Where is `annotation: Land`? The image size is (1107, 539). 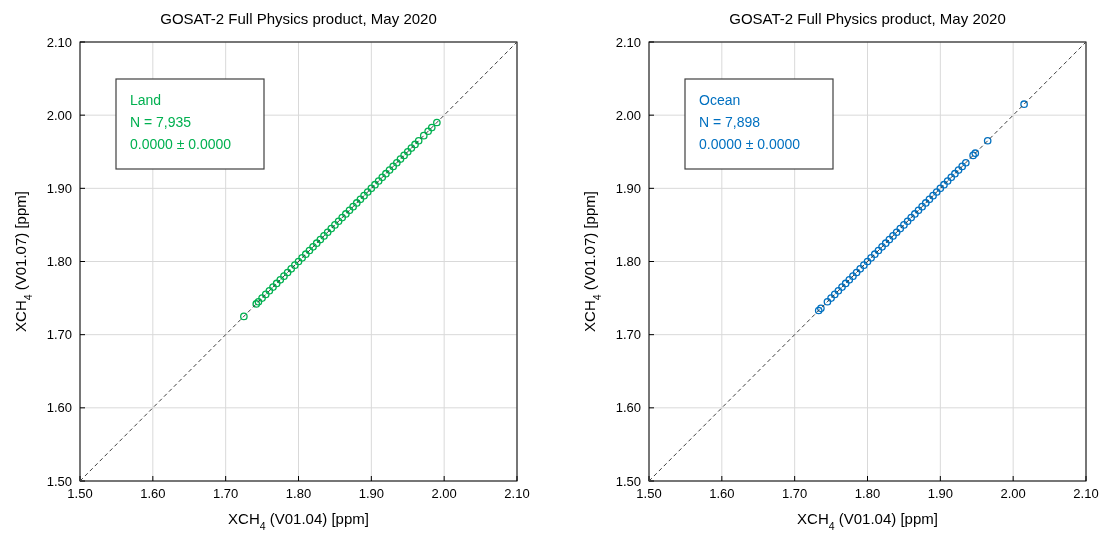 annotation: Land is located at coordinates (146, 100).